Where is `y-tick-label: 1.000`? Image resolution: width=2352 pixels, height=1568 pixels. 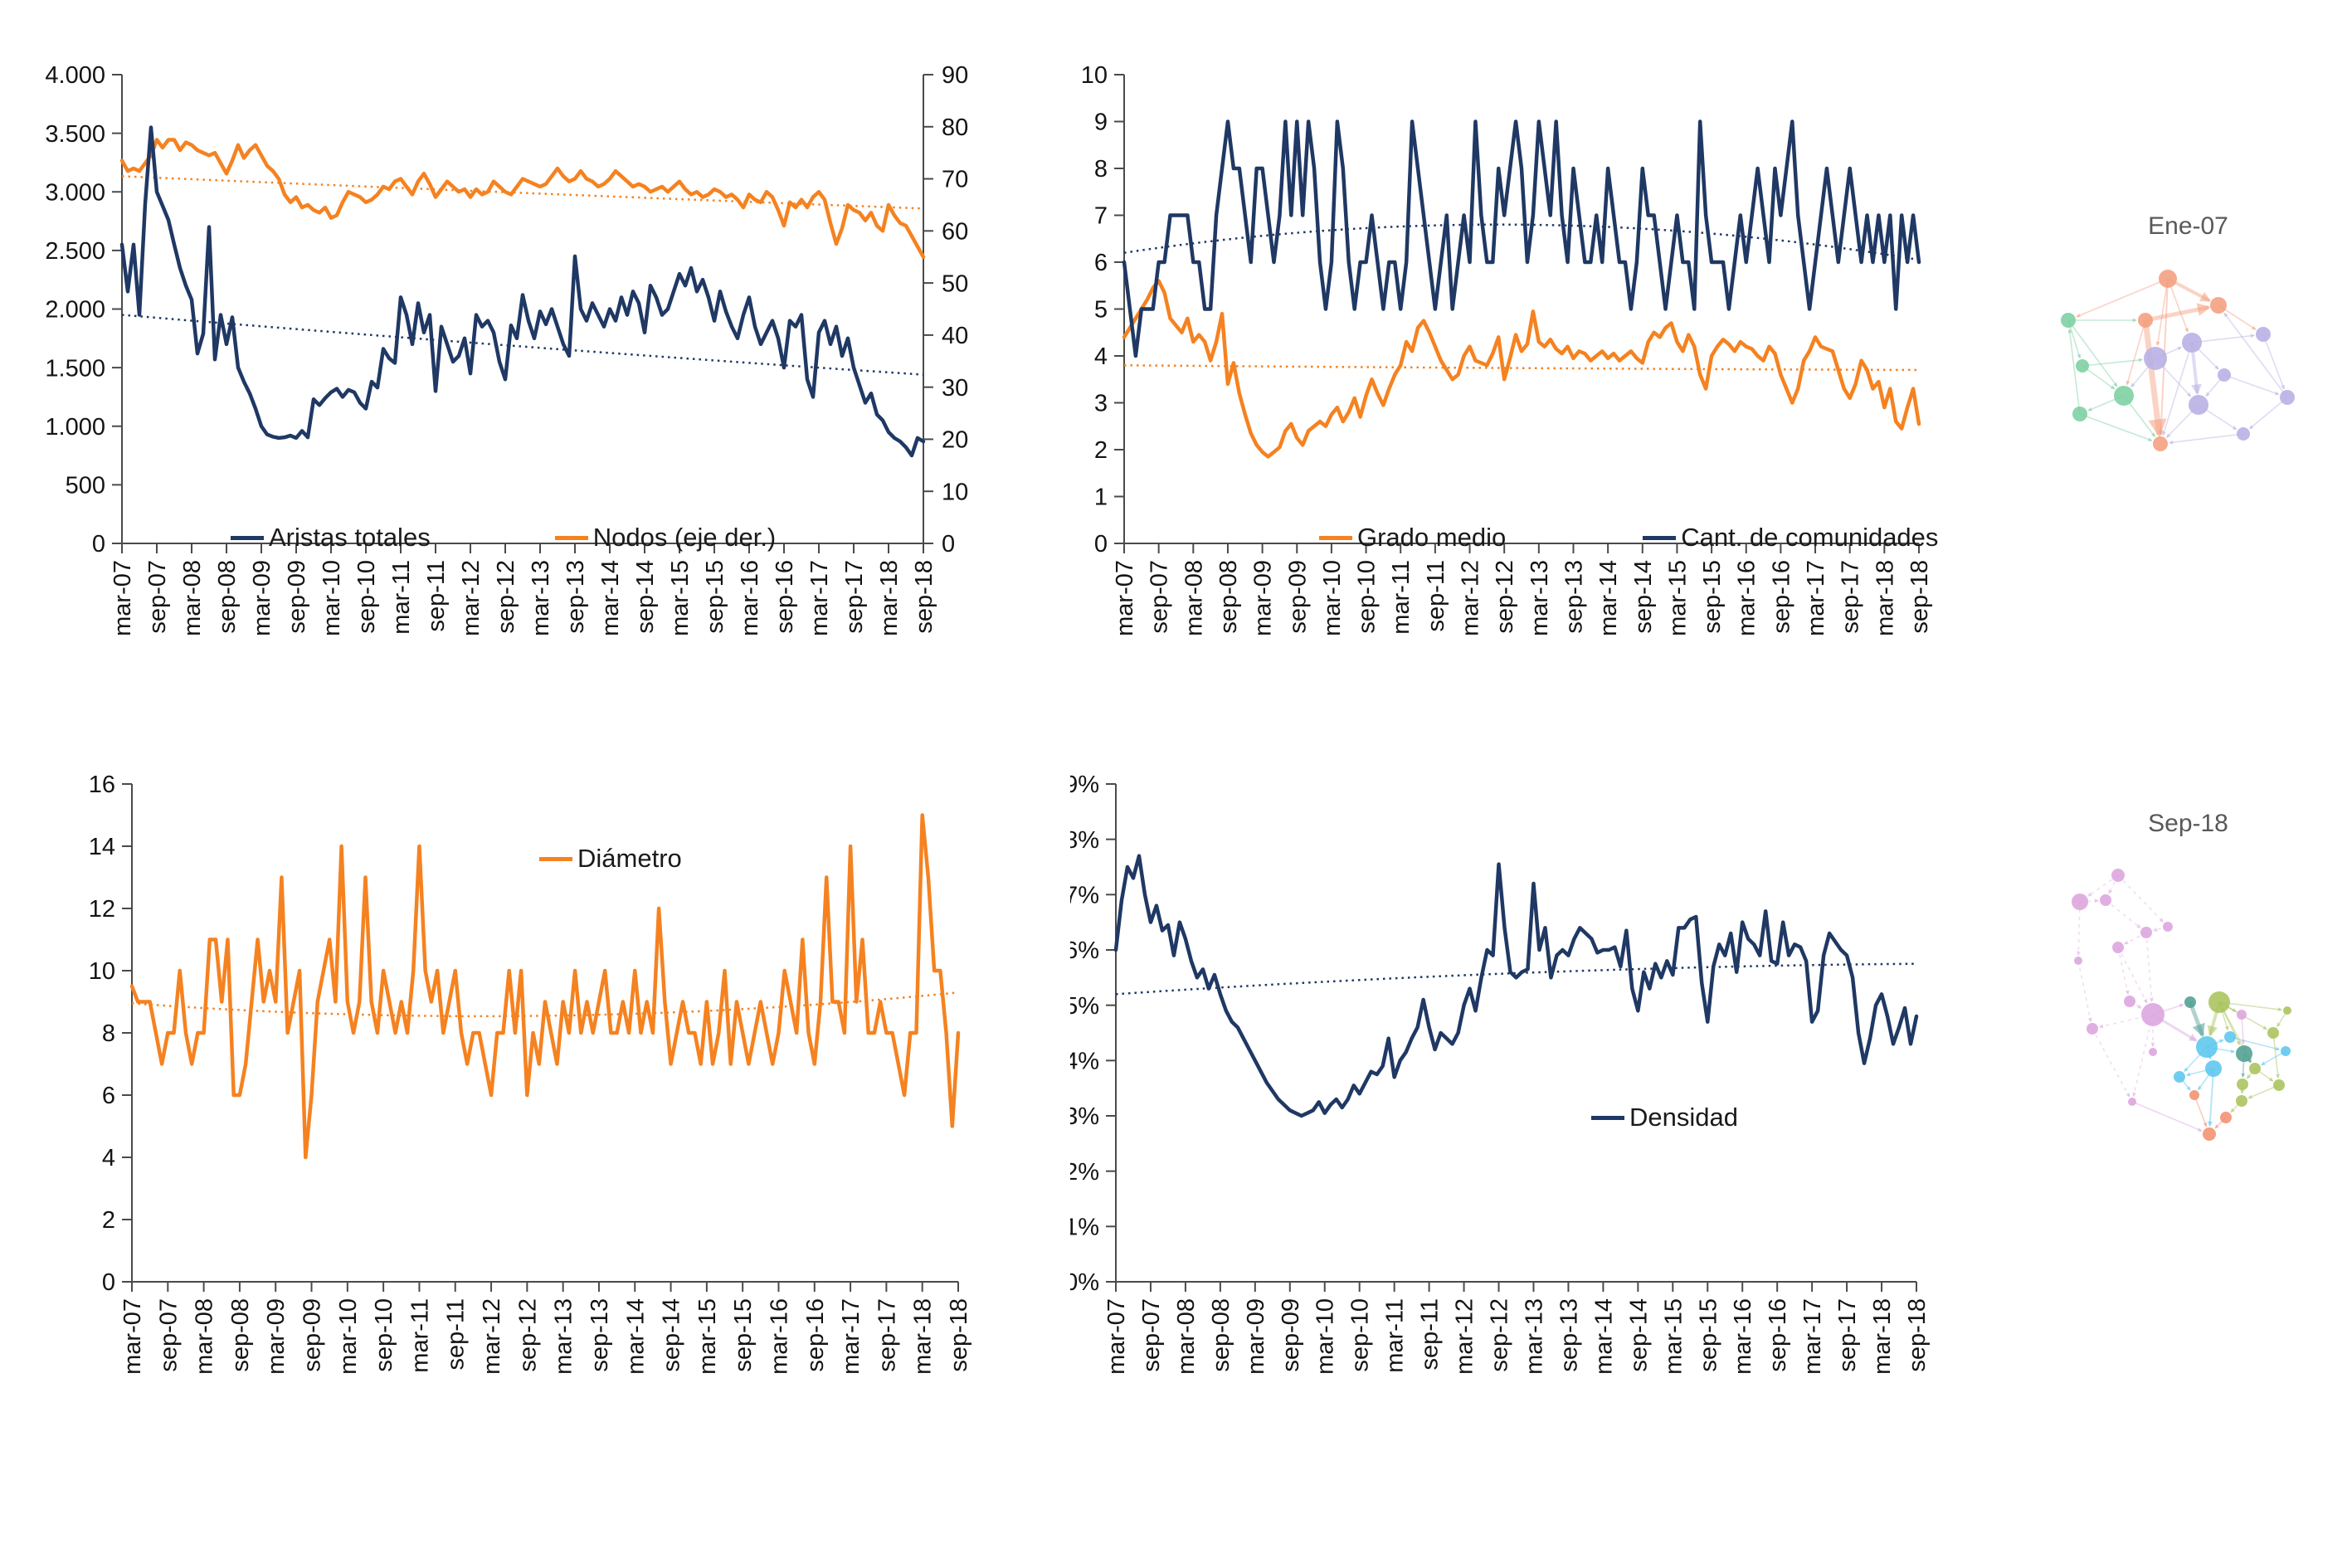 y-tick-label: 1.000 is located at coordinates (75, 427).